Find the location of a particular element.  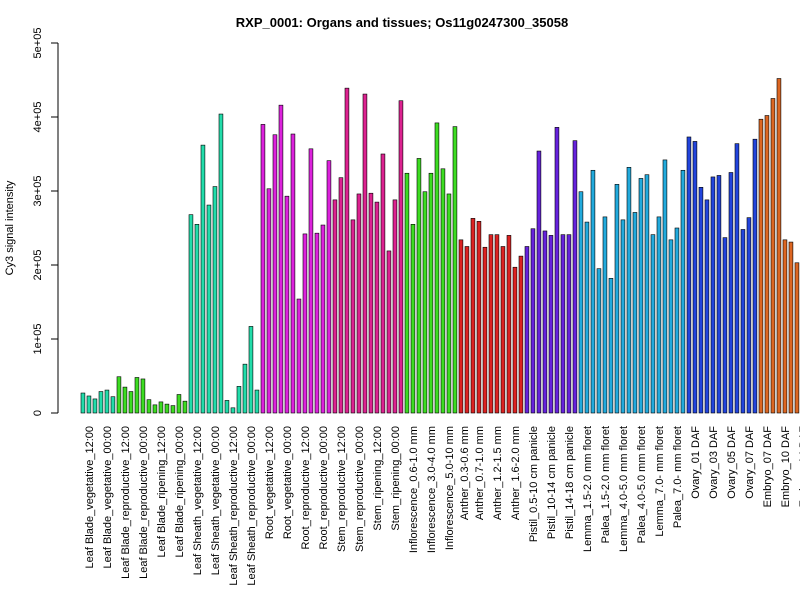

x-tick-label: Ovary_07 DAF is located at coordinates (750, 462).